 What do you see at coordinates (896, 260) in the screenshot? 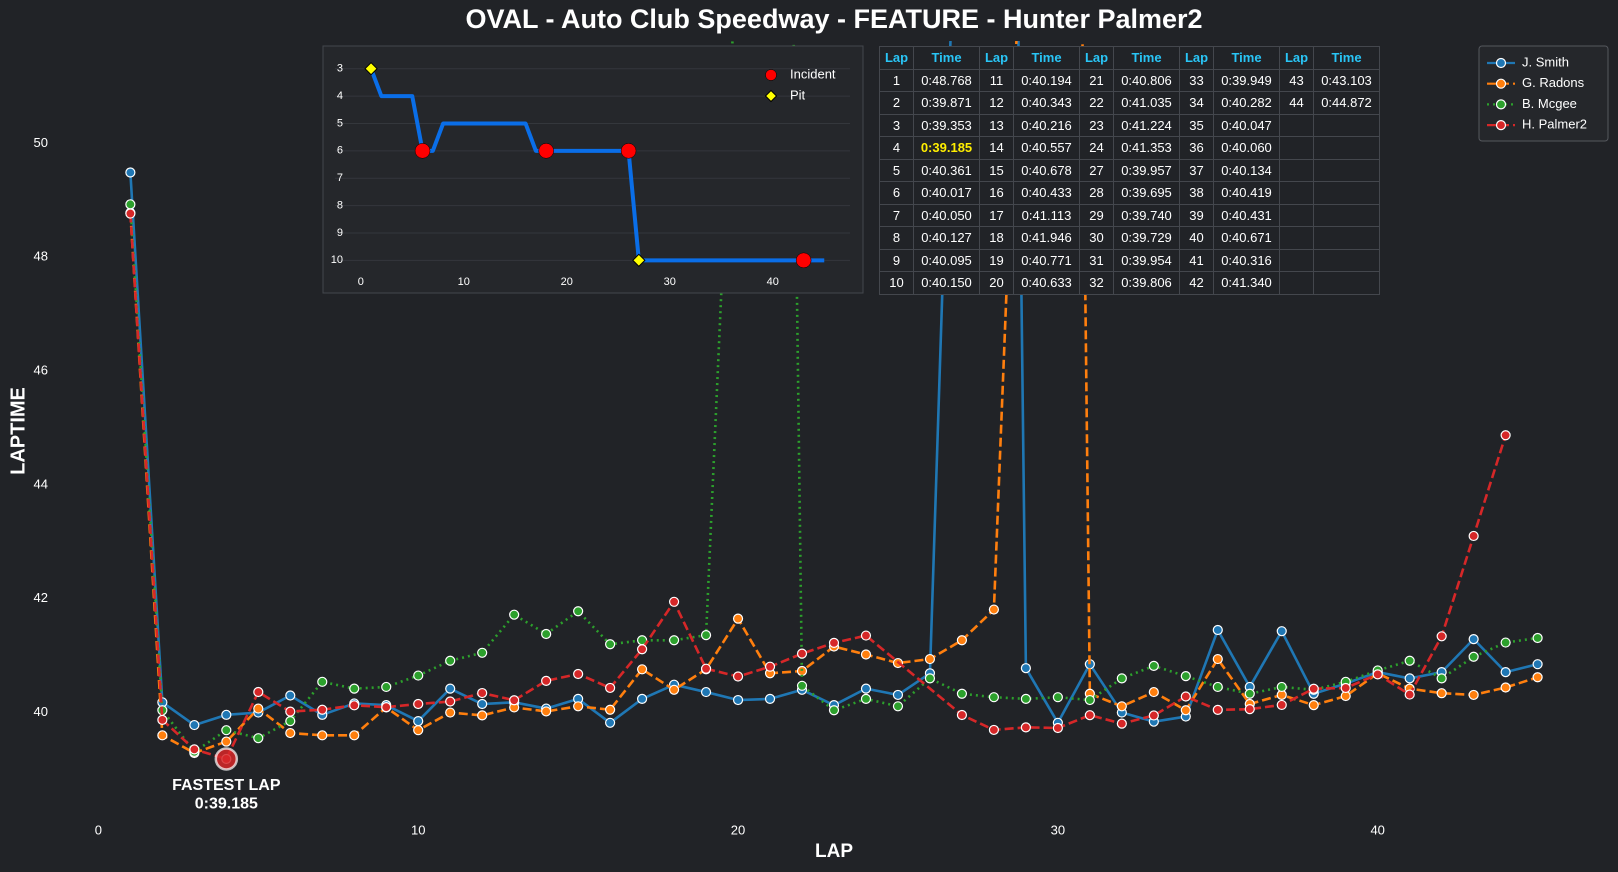
I see `lap-number: 9` at bounding box center [896, 260].